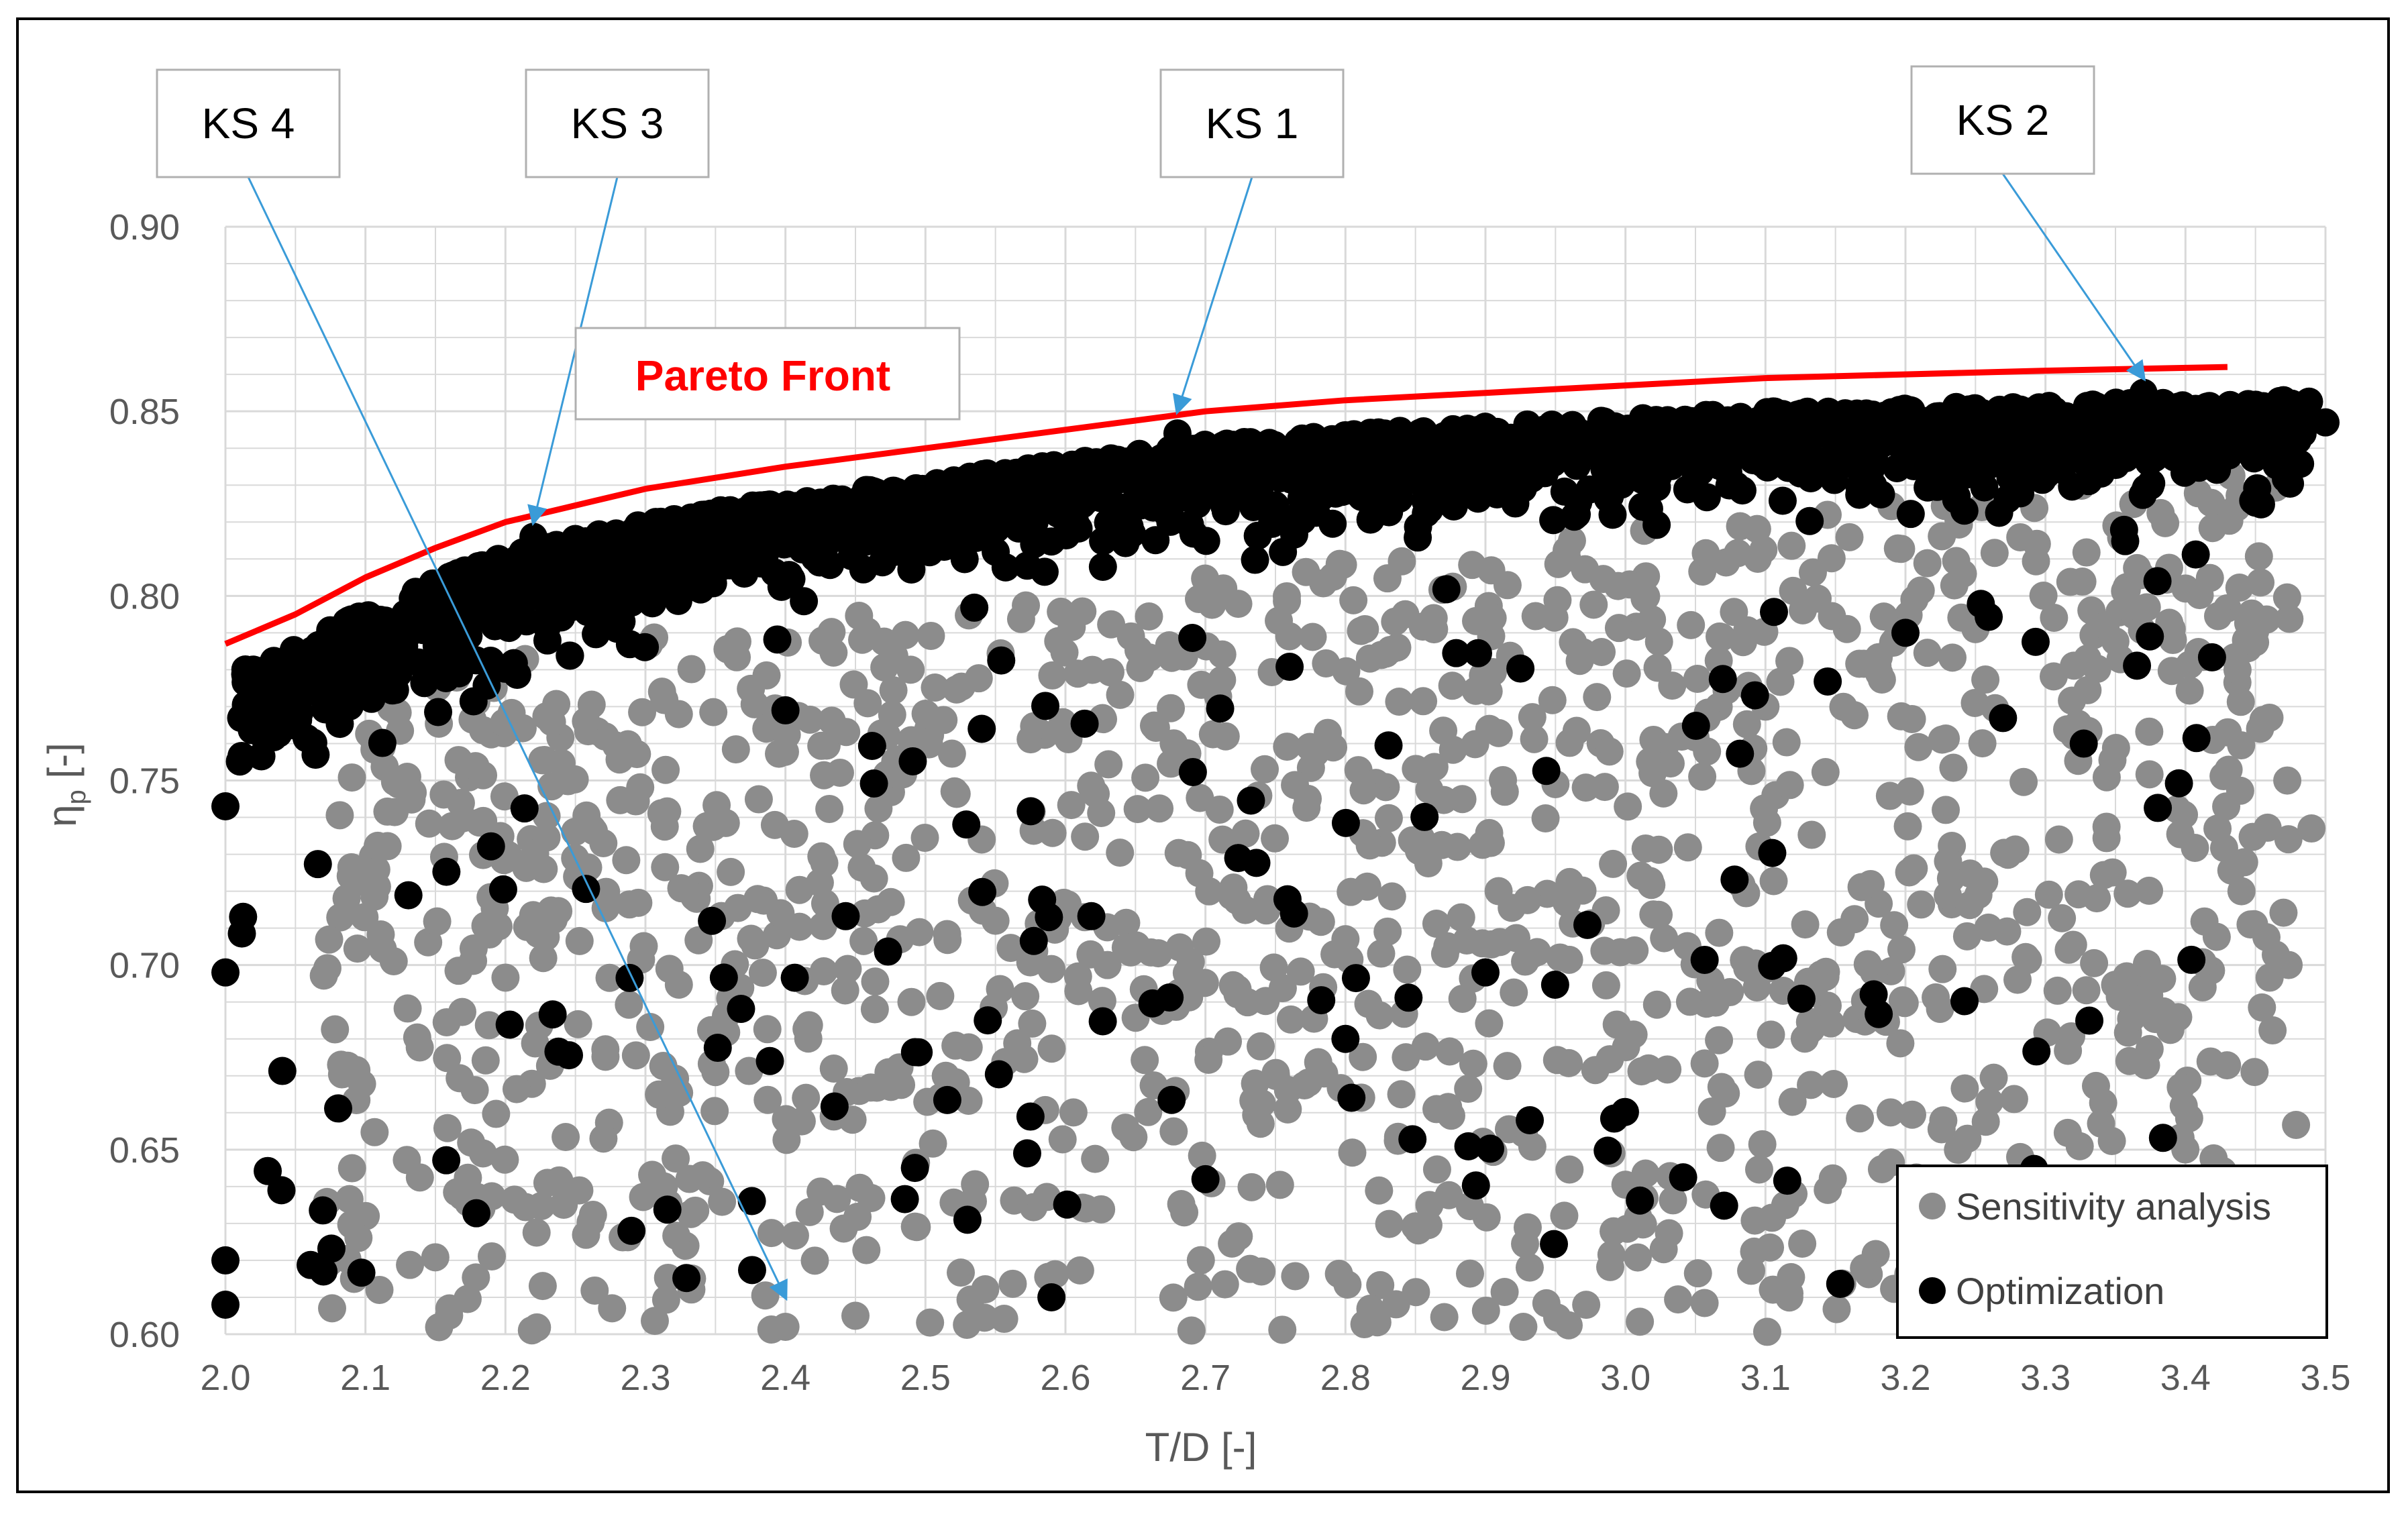 The height and width of the screenshot is (1516, 2408). Describe the element at coordinates (1932, 1290) in the screenshot. I see `legend-marker-optimization` at that location.